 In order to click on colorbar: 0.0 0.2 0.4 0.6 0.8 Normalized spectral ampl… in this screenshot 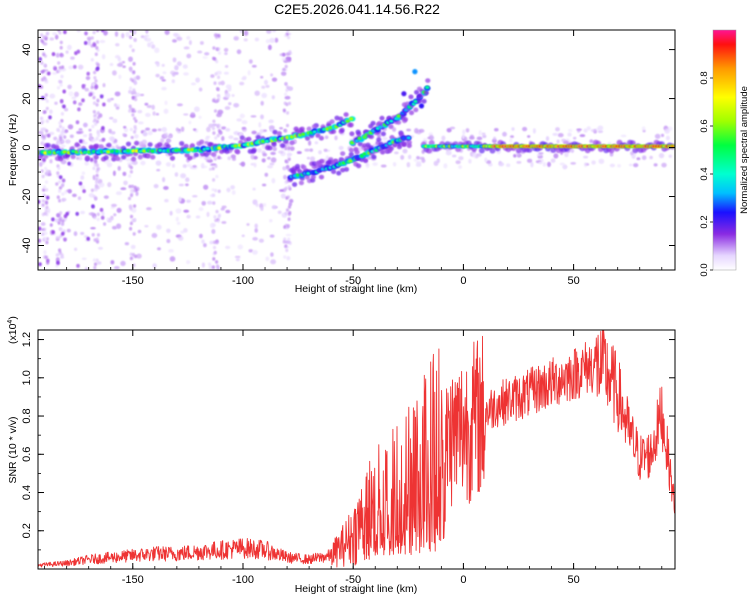, I will do `click(724, 153)`.